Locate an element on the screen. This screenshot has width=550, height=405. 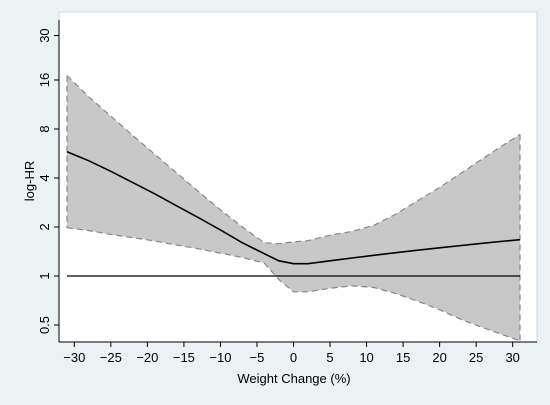
y-axis-title: log-HR is located at coordinates (29, 181).